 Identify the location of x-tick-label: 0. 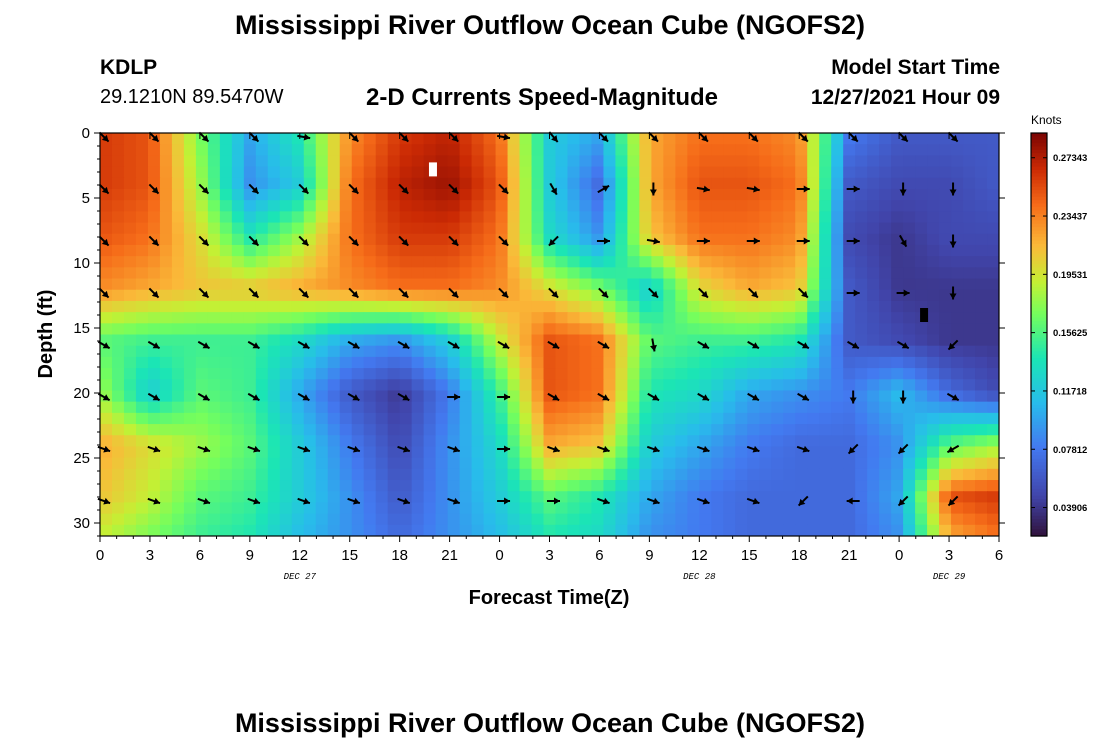
(499, 555).